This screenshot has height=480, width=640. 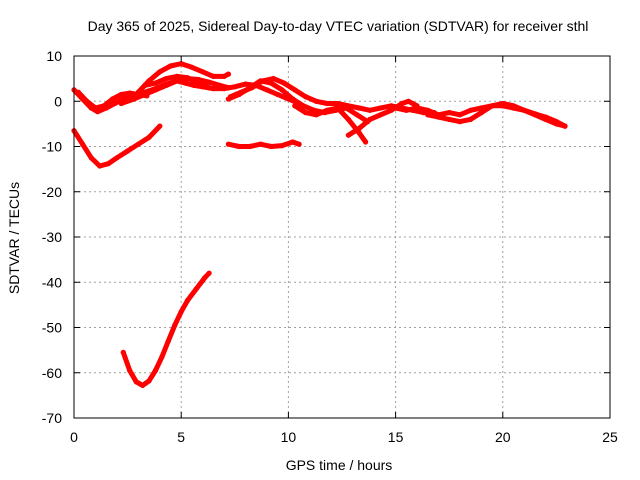 What do you see at coordinates (52, 328) in the screenshot?
I see `y-tick-label: -50` at bounding box center [52, 328].